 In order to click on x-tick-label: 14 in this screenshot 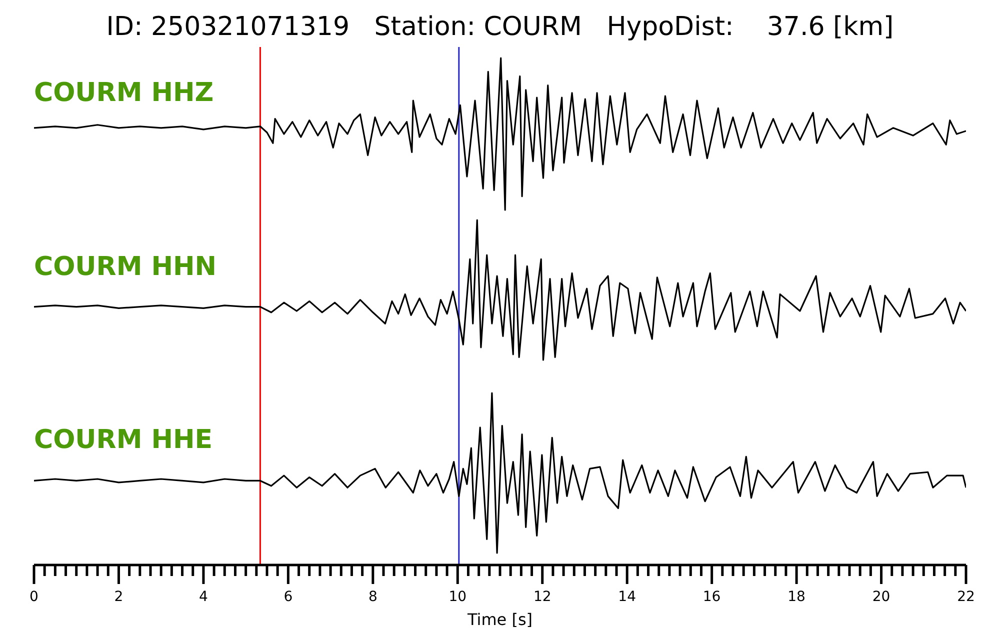, I will do `click(627, 597)`.